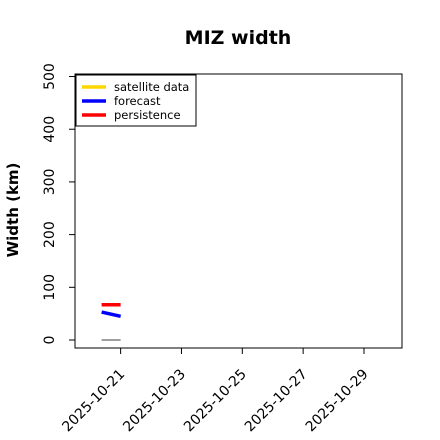 The image size is (440, 440). What do you see at coordinates (276, 400) in the screenshot?
I see `x-tick-label: 2025-10-27` at bounding box center [276, 400].